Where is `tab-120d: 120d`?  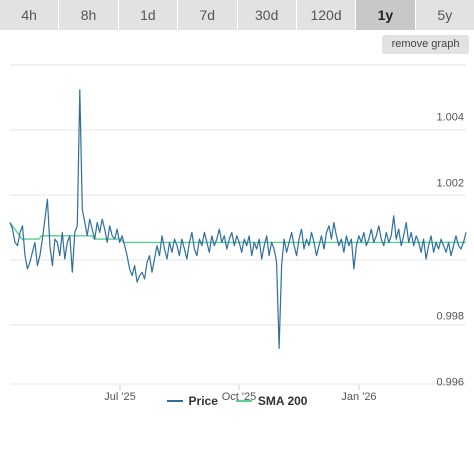
tab-120d: 120d is located at coordinates (326, 15).